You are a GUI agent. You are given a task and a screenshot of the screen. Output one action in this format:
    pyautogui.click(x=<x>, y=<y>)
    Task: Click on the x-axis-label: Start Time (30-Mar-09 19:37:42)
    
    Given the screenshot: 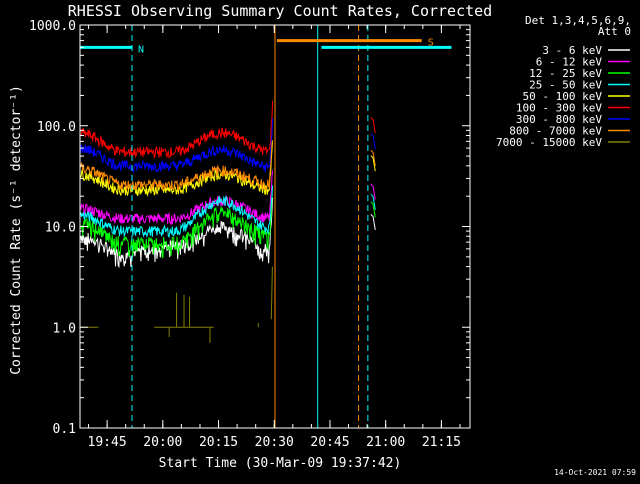 What is the action you would take?
    pyautogui.click(x=280, y=463)
    